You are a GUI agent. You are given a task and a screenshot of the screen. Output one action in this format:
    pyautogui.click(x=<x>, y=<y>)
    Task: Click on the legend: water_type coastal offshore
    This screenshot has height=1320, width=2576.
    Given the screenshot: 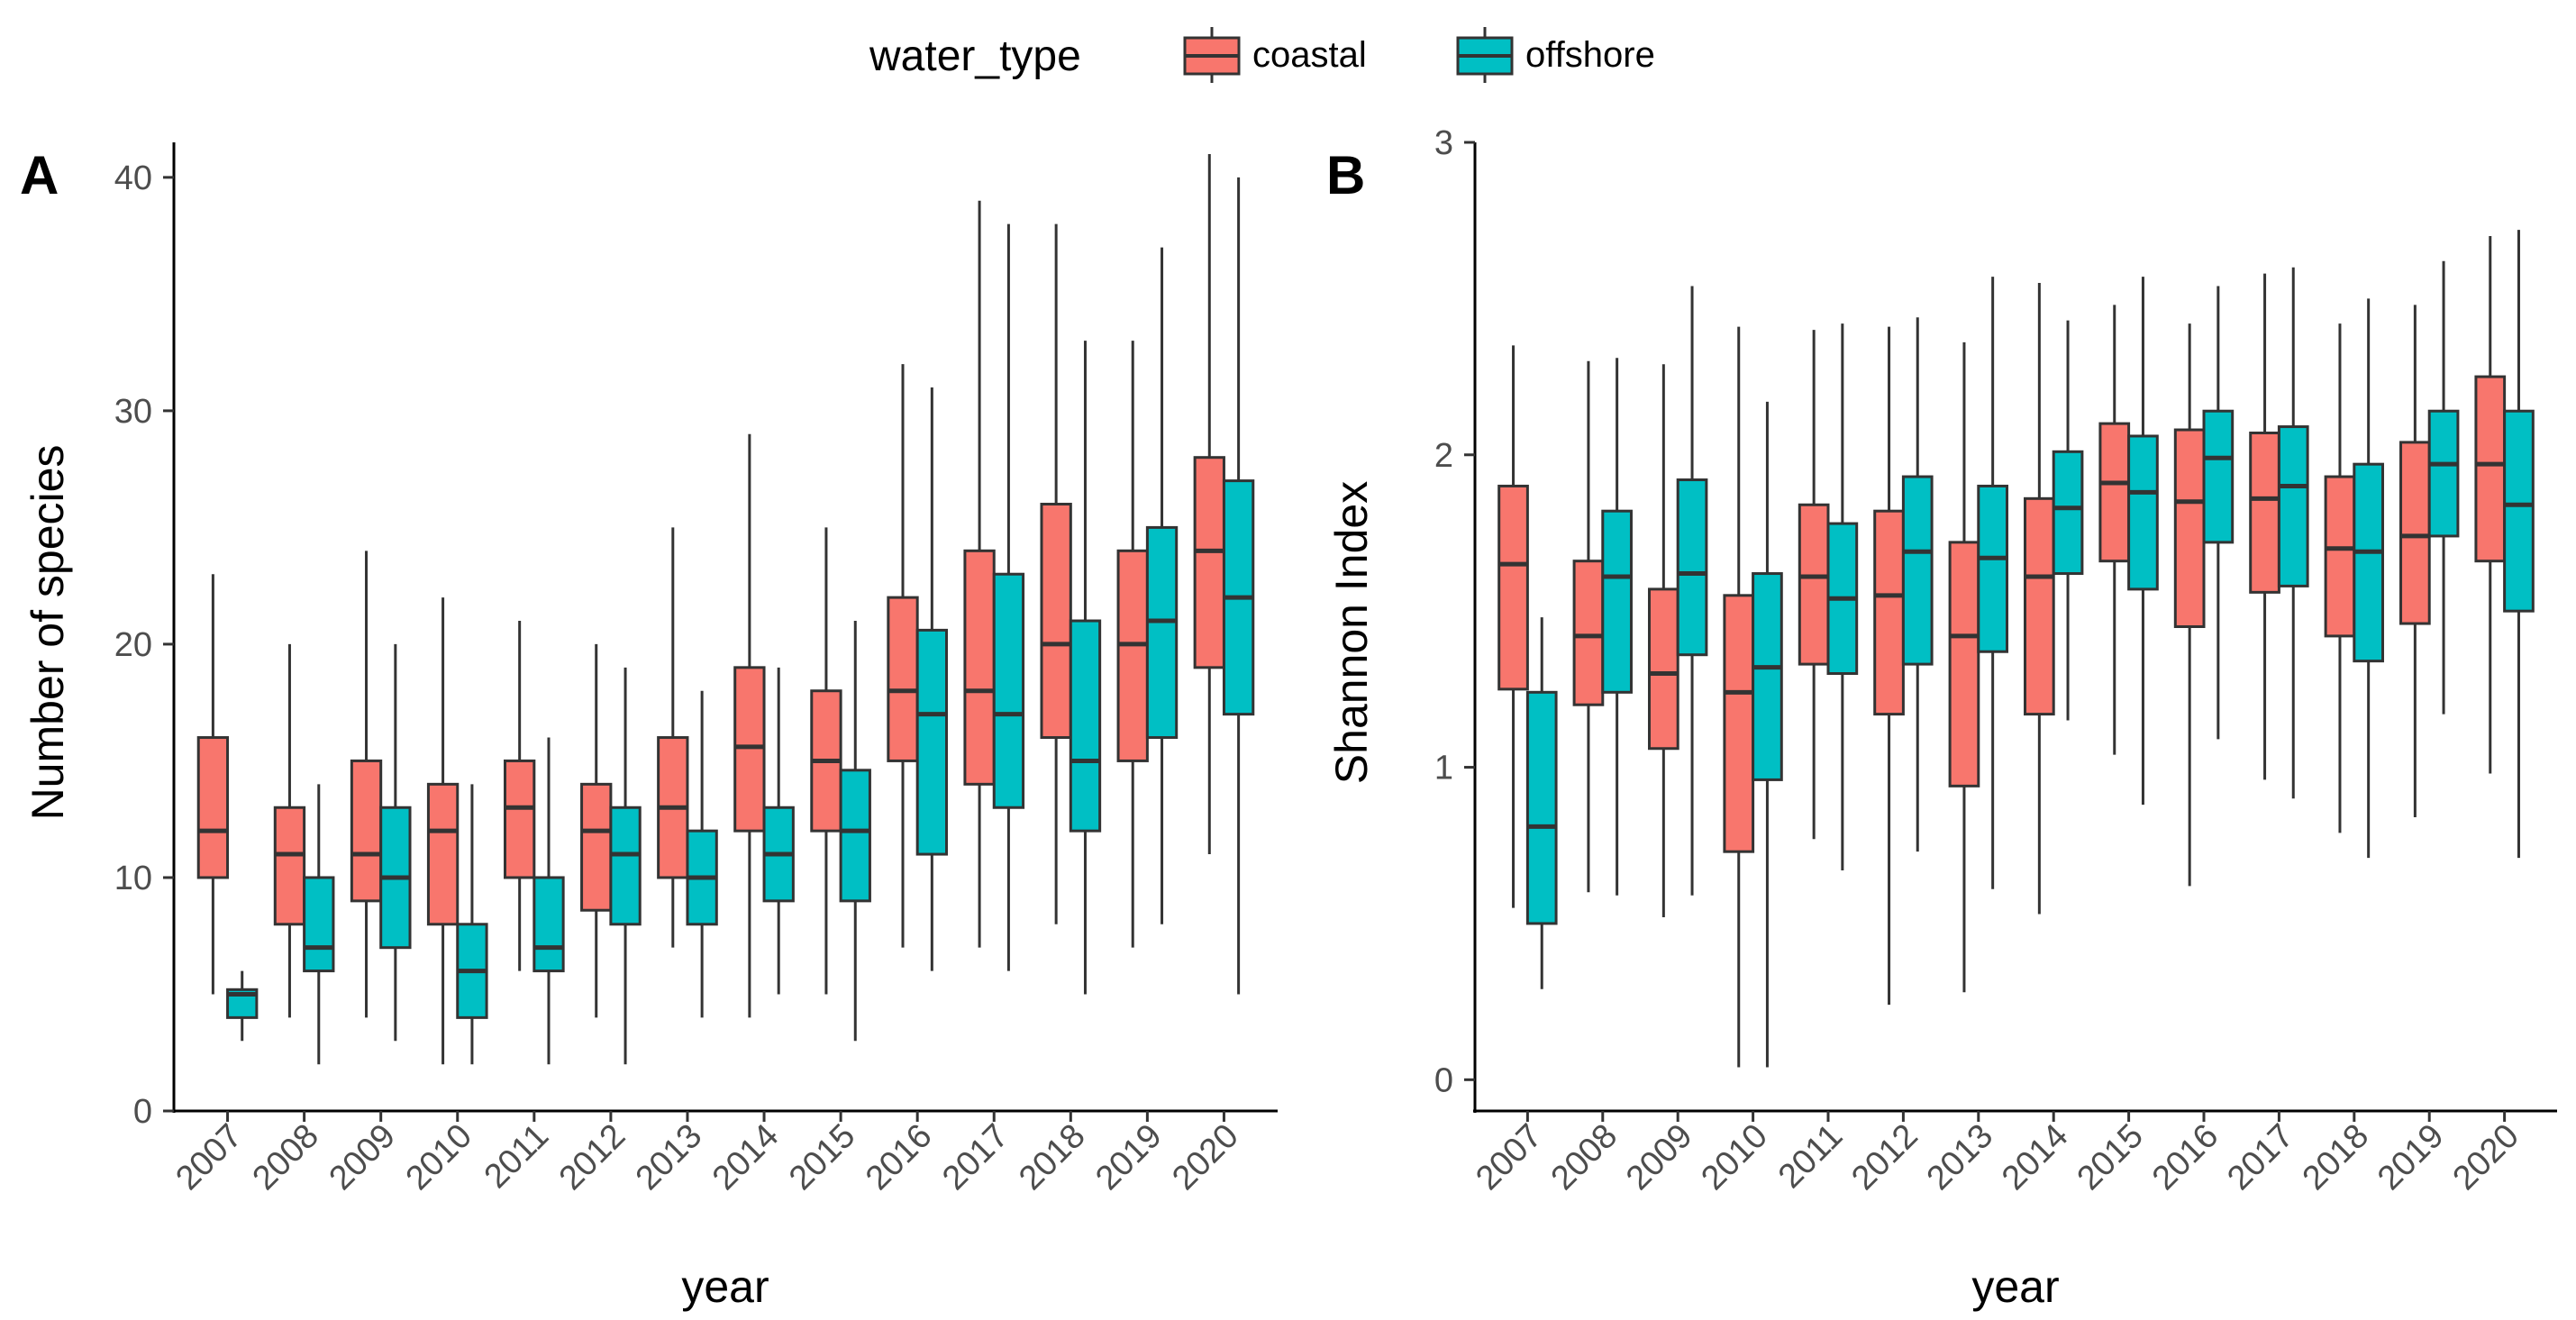 What is the action you would take?
    pyautogui.click(x=1262, y=55)
    